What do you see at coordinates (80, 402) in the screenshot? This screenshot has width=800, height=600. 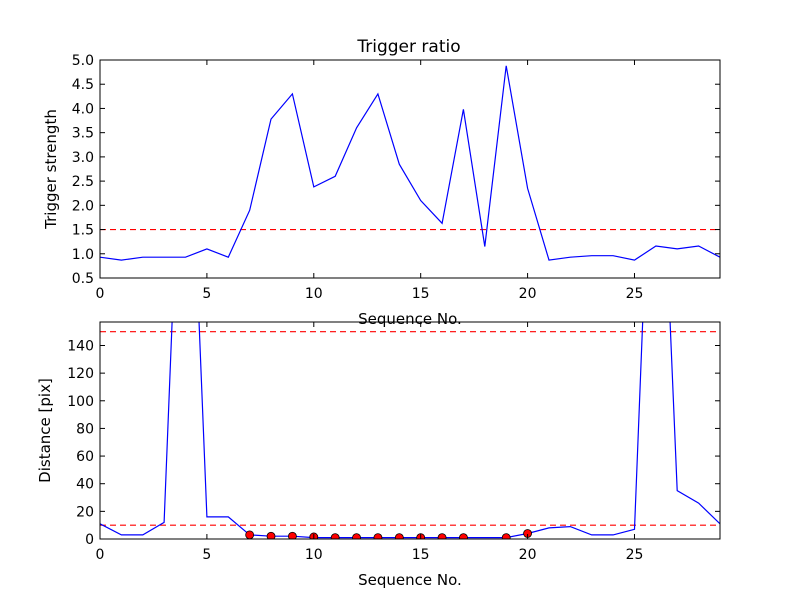 I see `y-tick-label: 100` at bounding box center [80, 402].